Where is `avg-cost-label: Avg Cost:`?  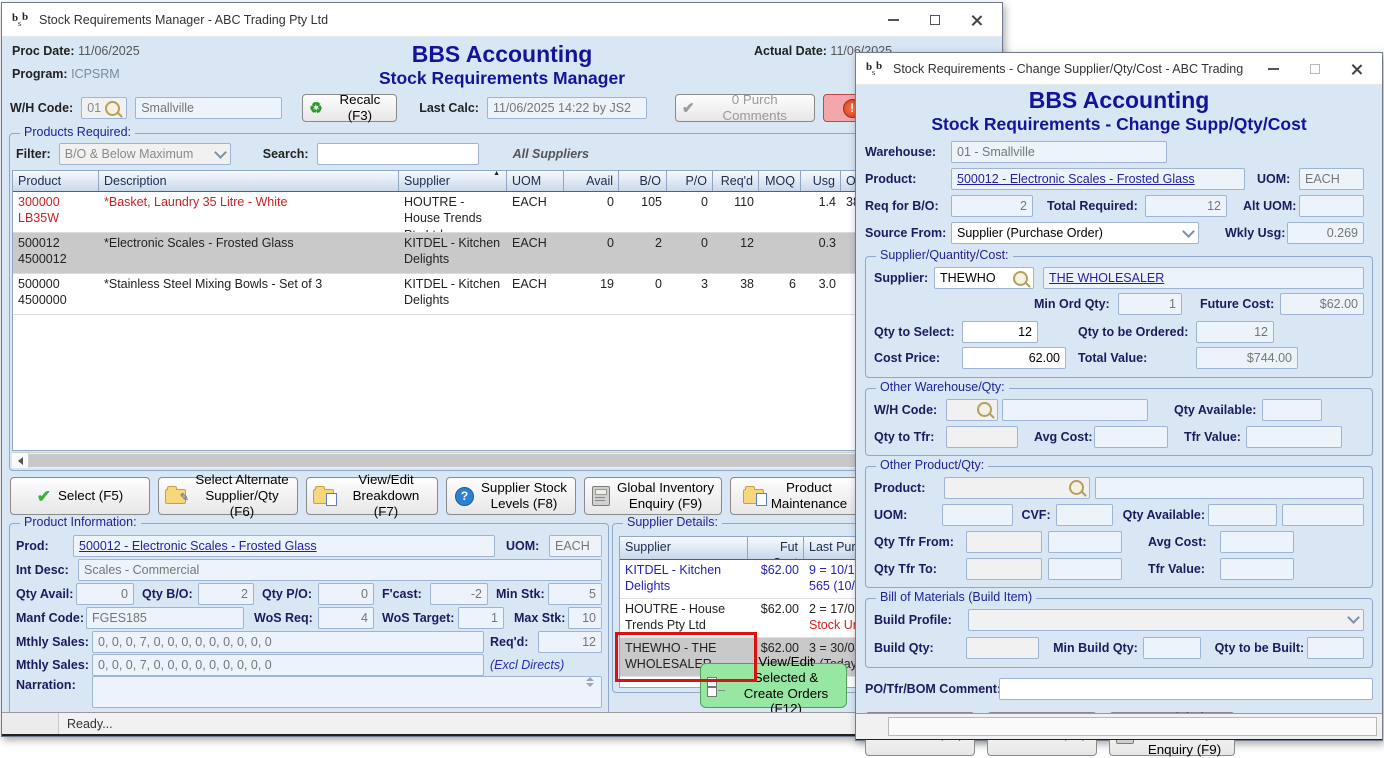 avg-cost-label: Avg Cost: is located at coordinates (1177, 541).